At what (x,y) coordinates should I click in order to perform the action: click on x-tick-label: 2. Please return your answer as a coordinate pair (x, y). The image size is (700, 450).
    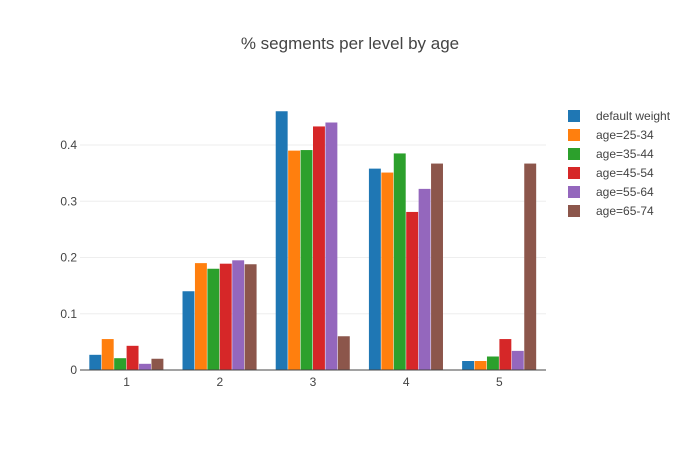
    Looking at the image, I should click on (219, 382).